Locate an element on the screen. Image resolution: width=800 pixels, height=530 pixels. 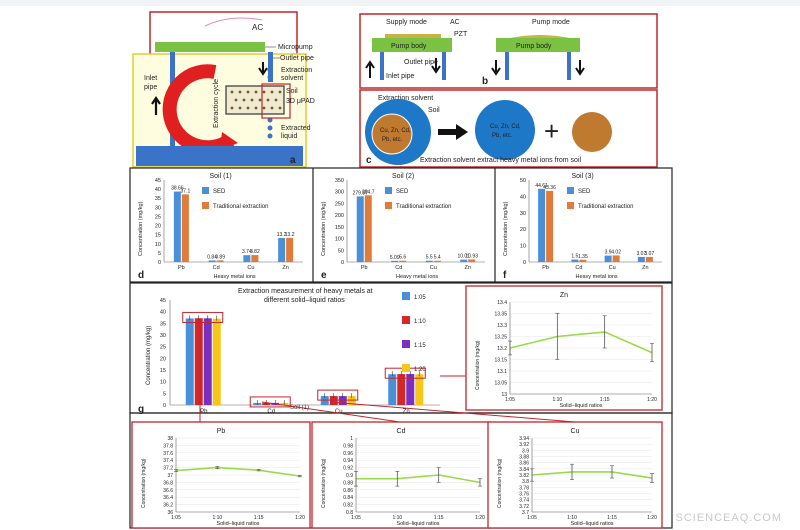
y-tick-label: 13.25 is located at coordinates (500, 338).